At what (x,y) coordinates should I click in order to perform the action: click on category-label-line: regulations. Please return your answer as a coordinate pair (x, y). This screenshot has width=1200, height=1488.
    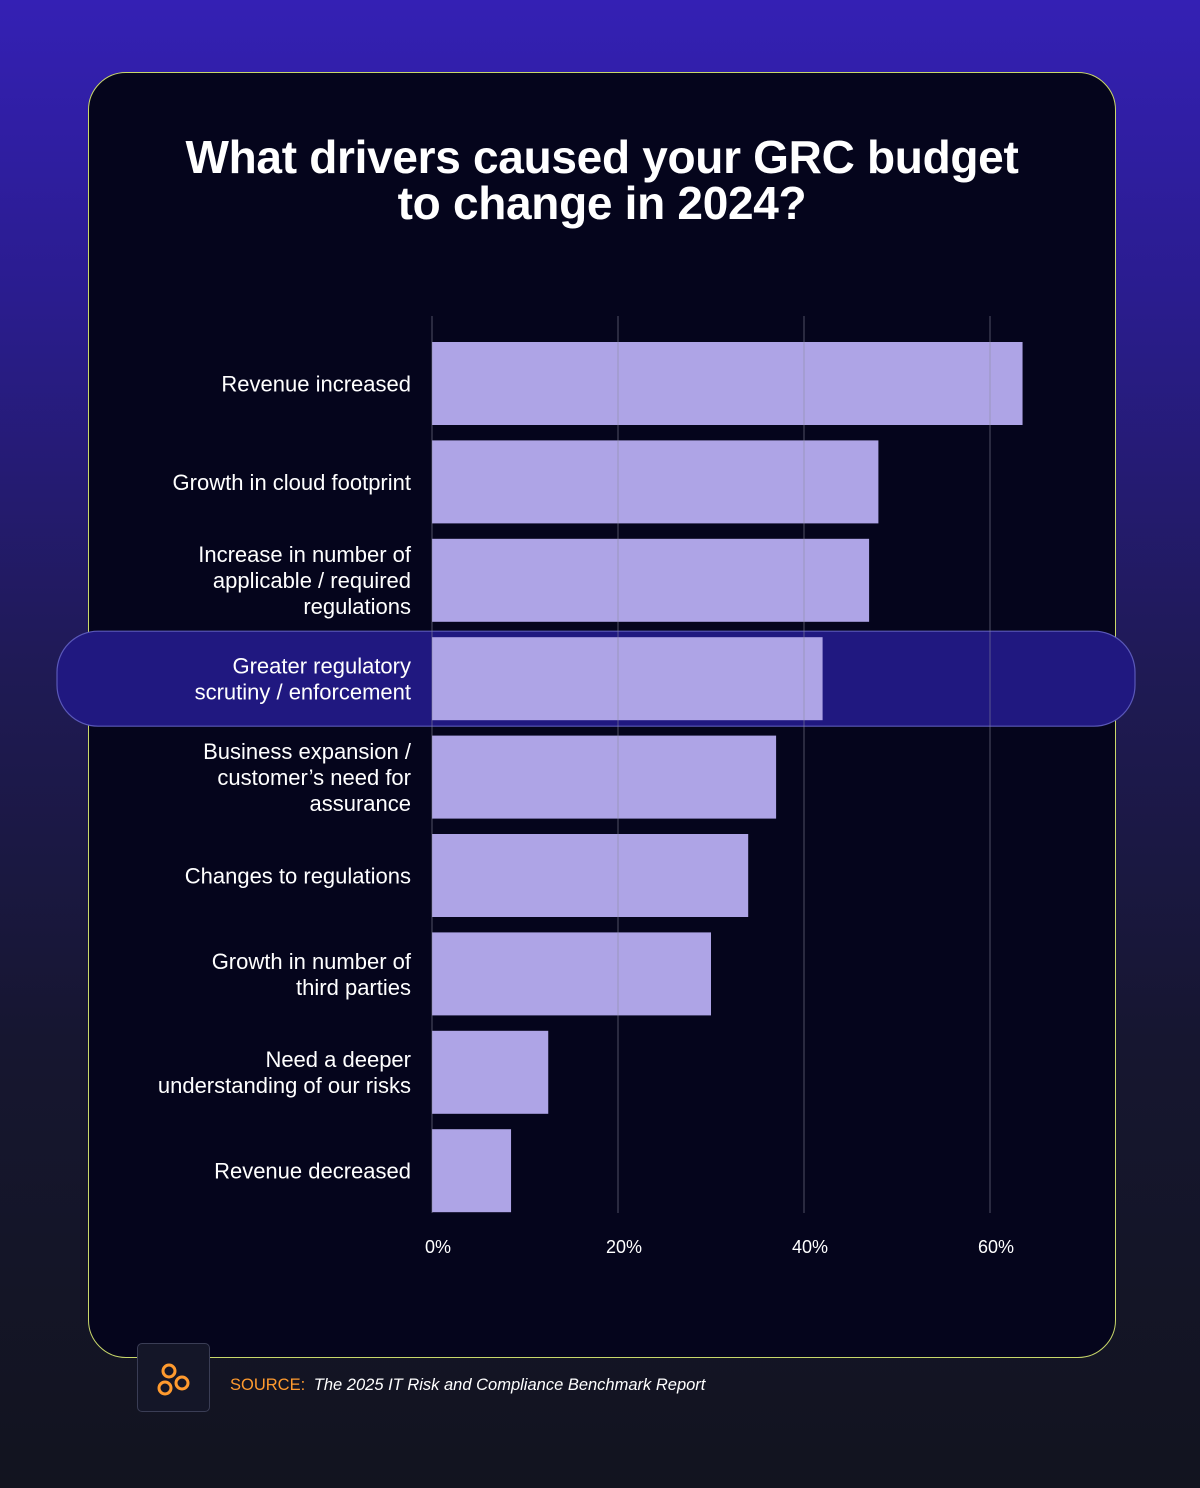
    Looking at the image, I should click on (357, 606).